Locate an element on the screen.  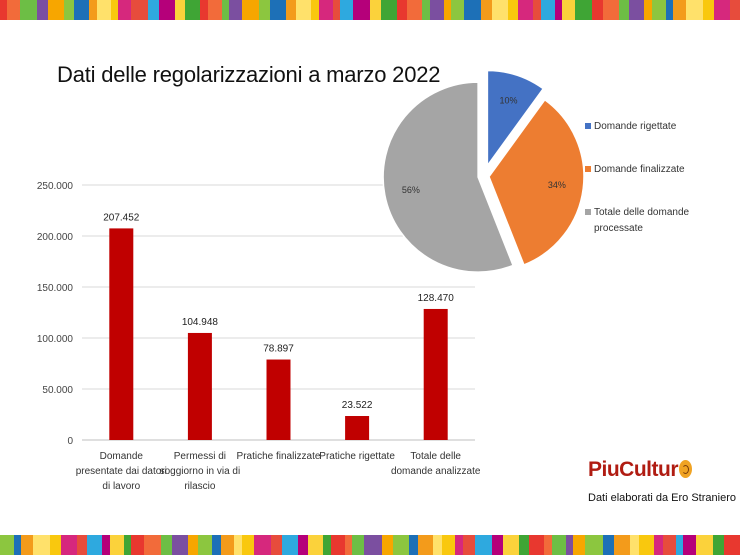
legend-label: Domande rigettate is located at coordinates (654, 127).